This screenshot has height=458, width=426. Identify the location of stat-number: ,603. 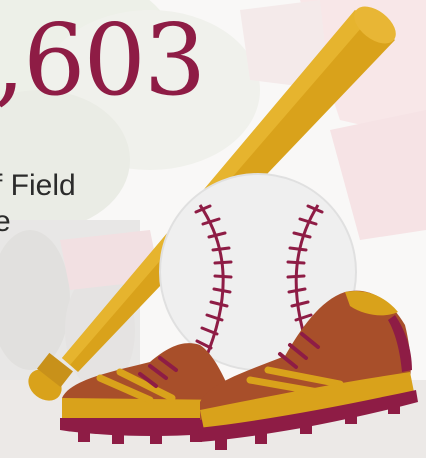
(103, 61).